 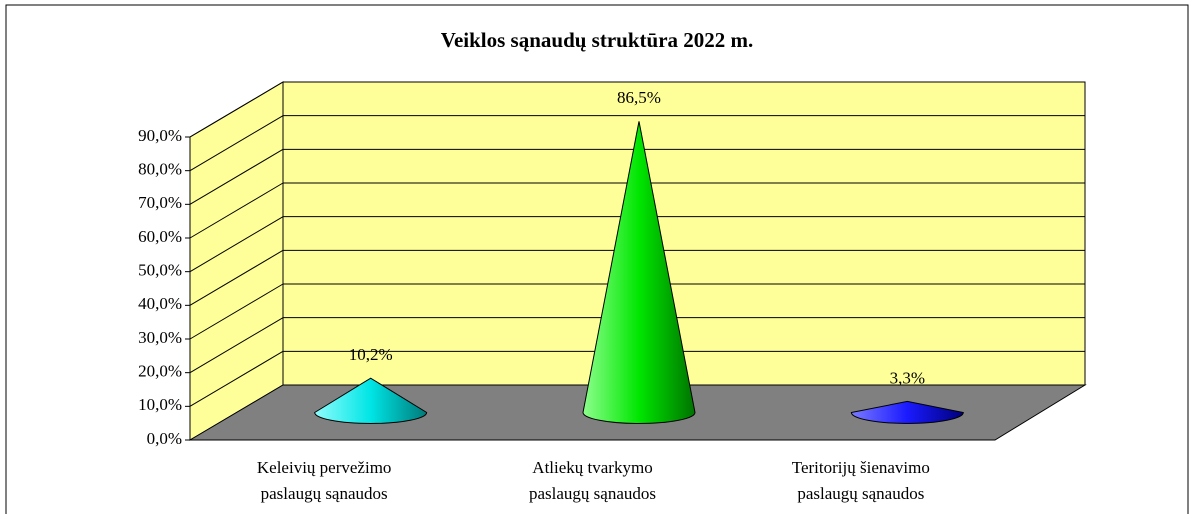 I want to click on x-tick-label: Teritorijų šienavimo paslaugų sąnaudos, so click(x=860, y=480).